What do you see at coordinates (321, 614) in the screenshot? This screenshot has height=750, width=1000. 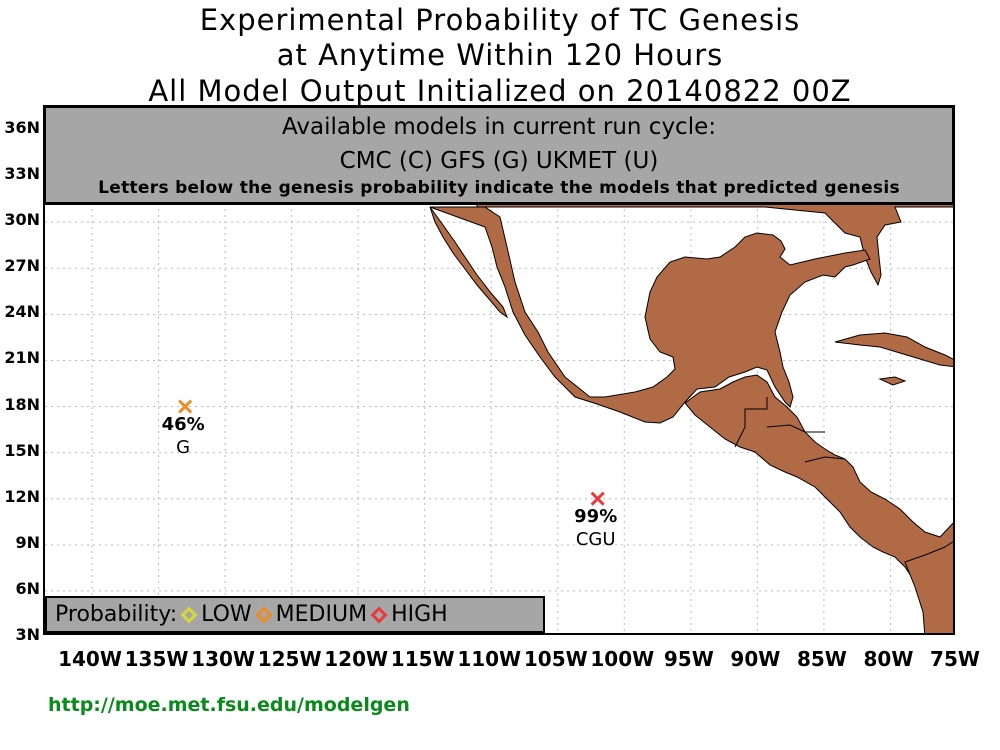 I see `legend-medium-label: MEDIUM` at bounding box center [321, 614].